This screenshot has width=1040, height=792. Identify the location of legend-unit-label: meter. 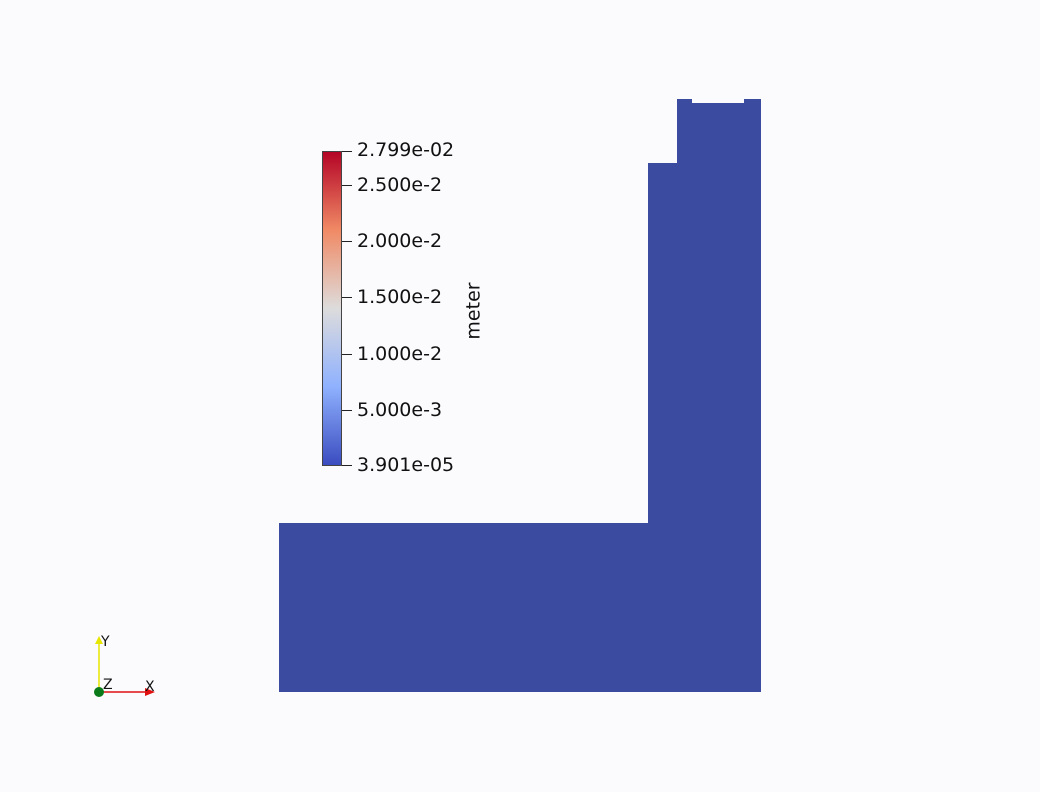
(473, 311).